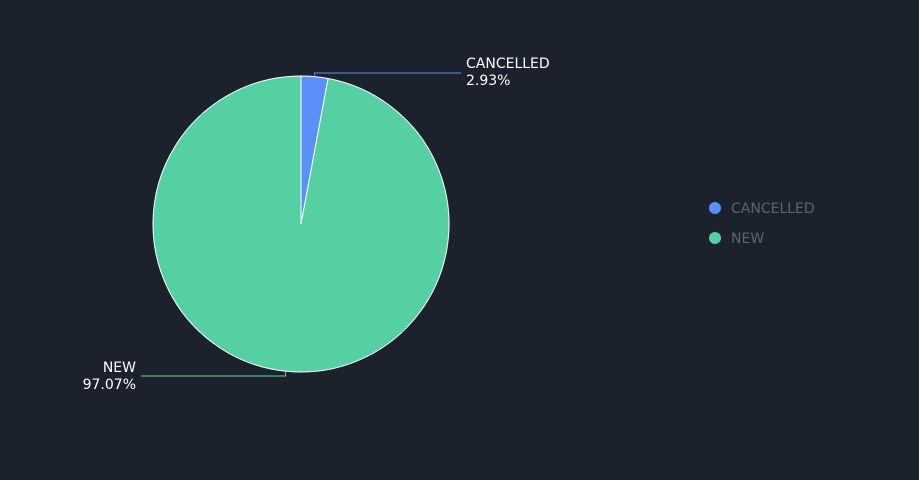 This screenshot has height=480, width=919. What do you see at coordinates (715, 208) in the screenshot?
I see `legend-marker-cancelled` at bounding box center [715, 208].